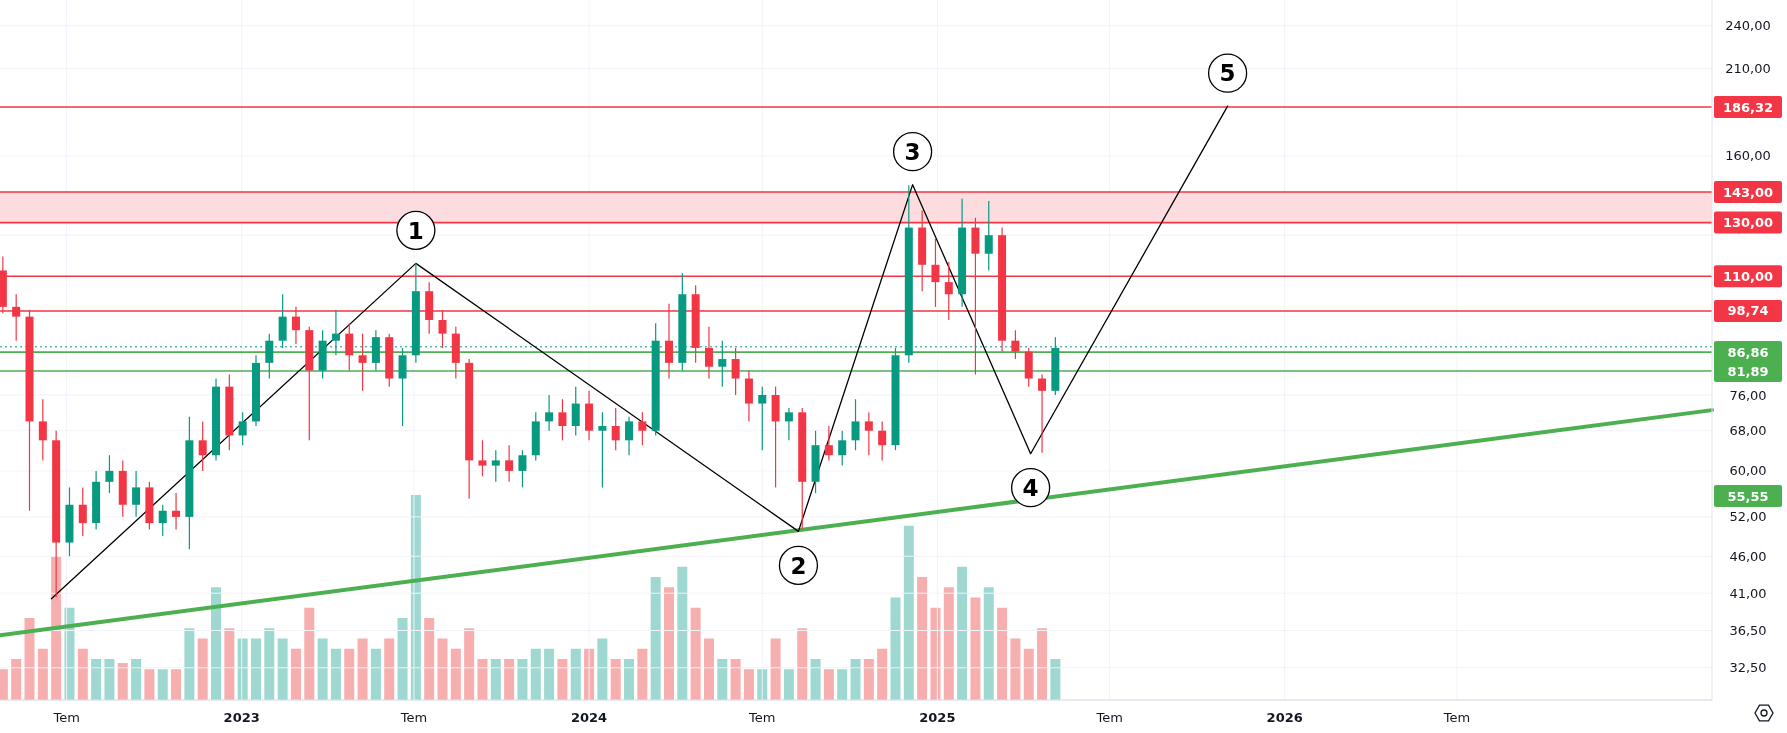 This screenshot has width=1787, height=733. What do you see at coordinates (1748, 192) in the screenshot?
I see `ref-line-label: 143,00` at bounding box center [1748, 192].